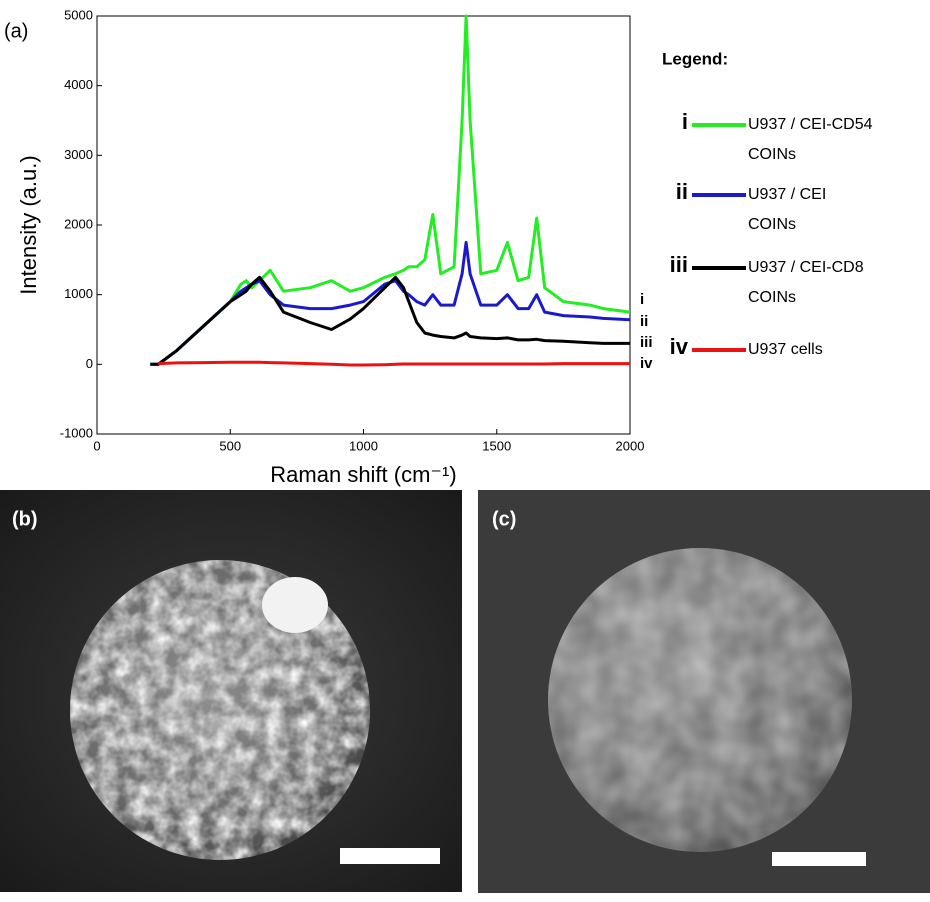 This screenshot has width=930, height=902. Describe the element at coordinates (504, 519) in the screenshot. I see `panel-label: (c)` at that location.